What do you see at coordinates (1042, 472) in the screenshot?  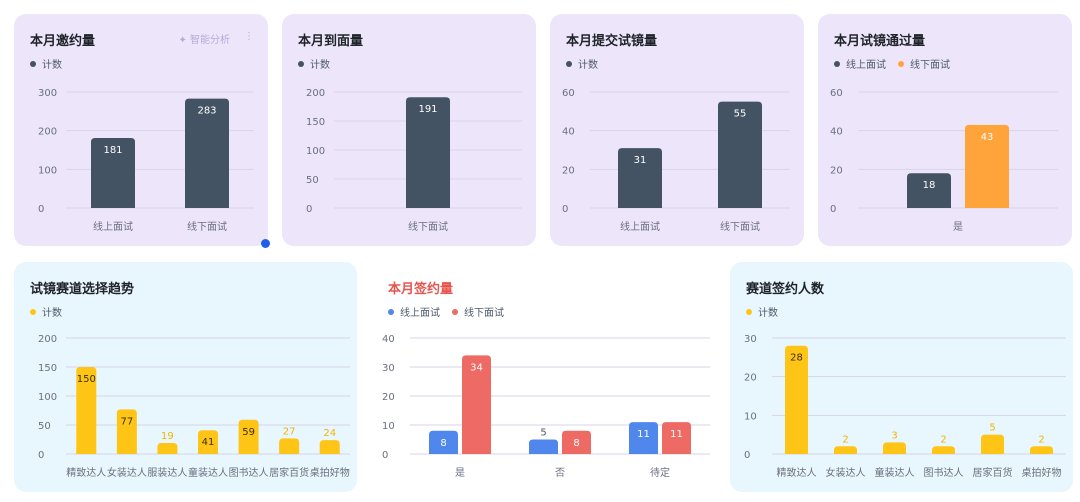 I see `x-tick-label: 桌拍好物` at bounding box center [1042, 472].